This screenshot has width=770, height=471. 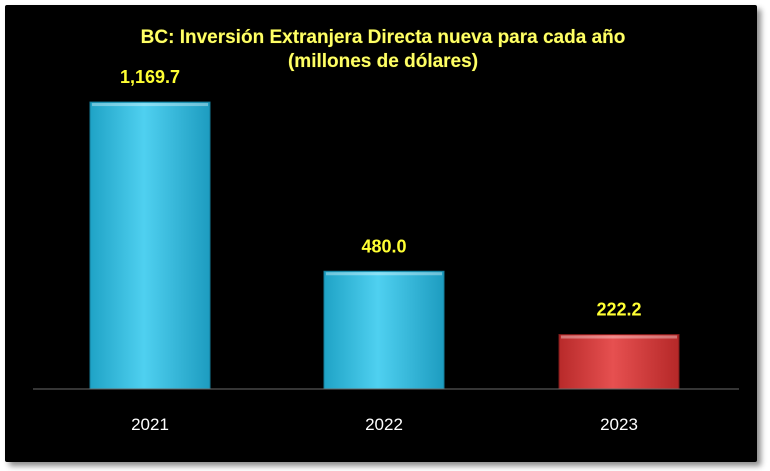 I want to click on bar-2022, so click(x=384, y=330).